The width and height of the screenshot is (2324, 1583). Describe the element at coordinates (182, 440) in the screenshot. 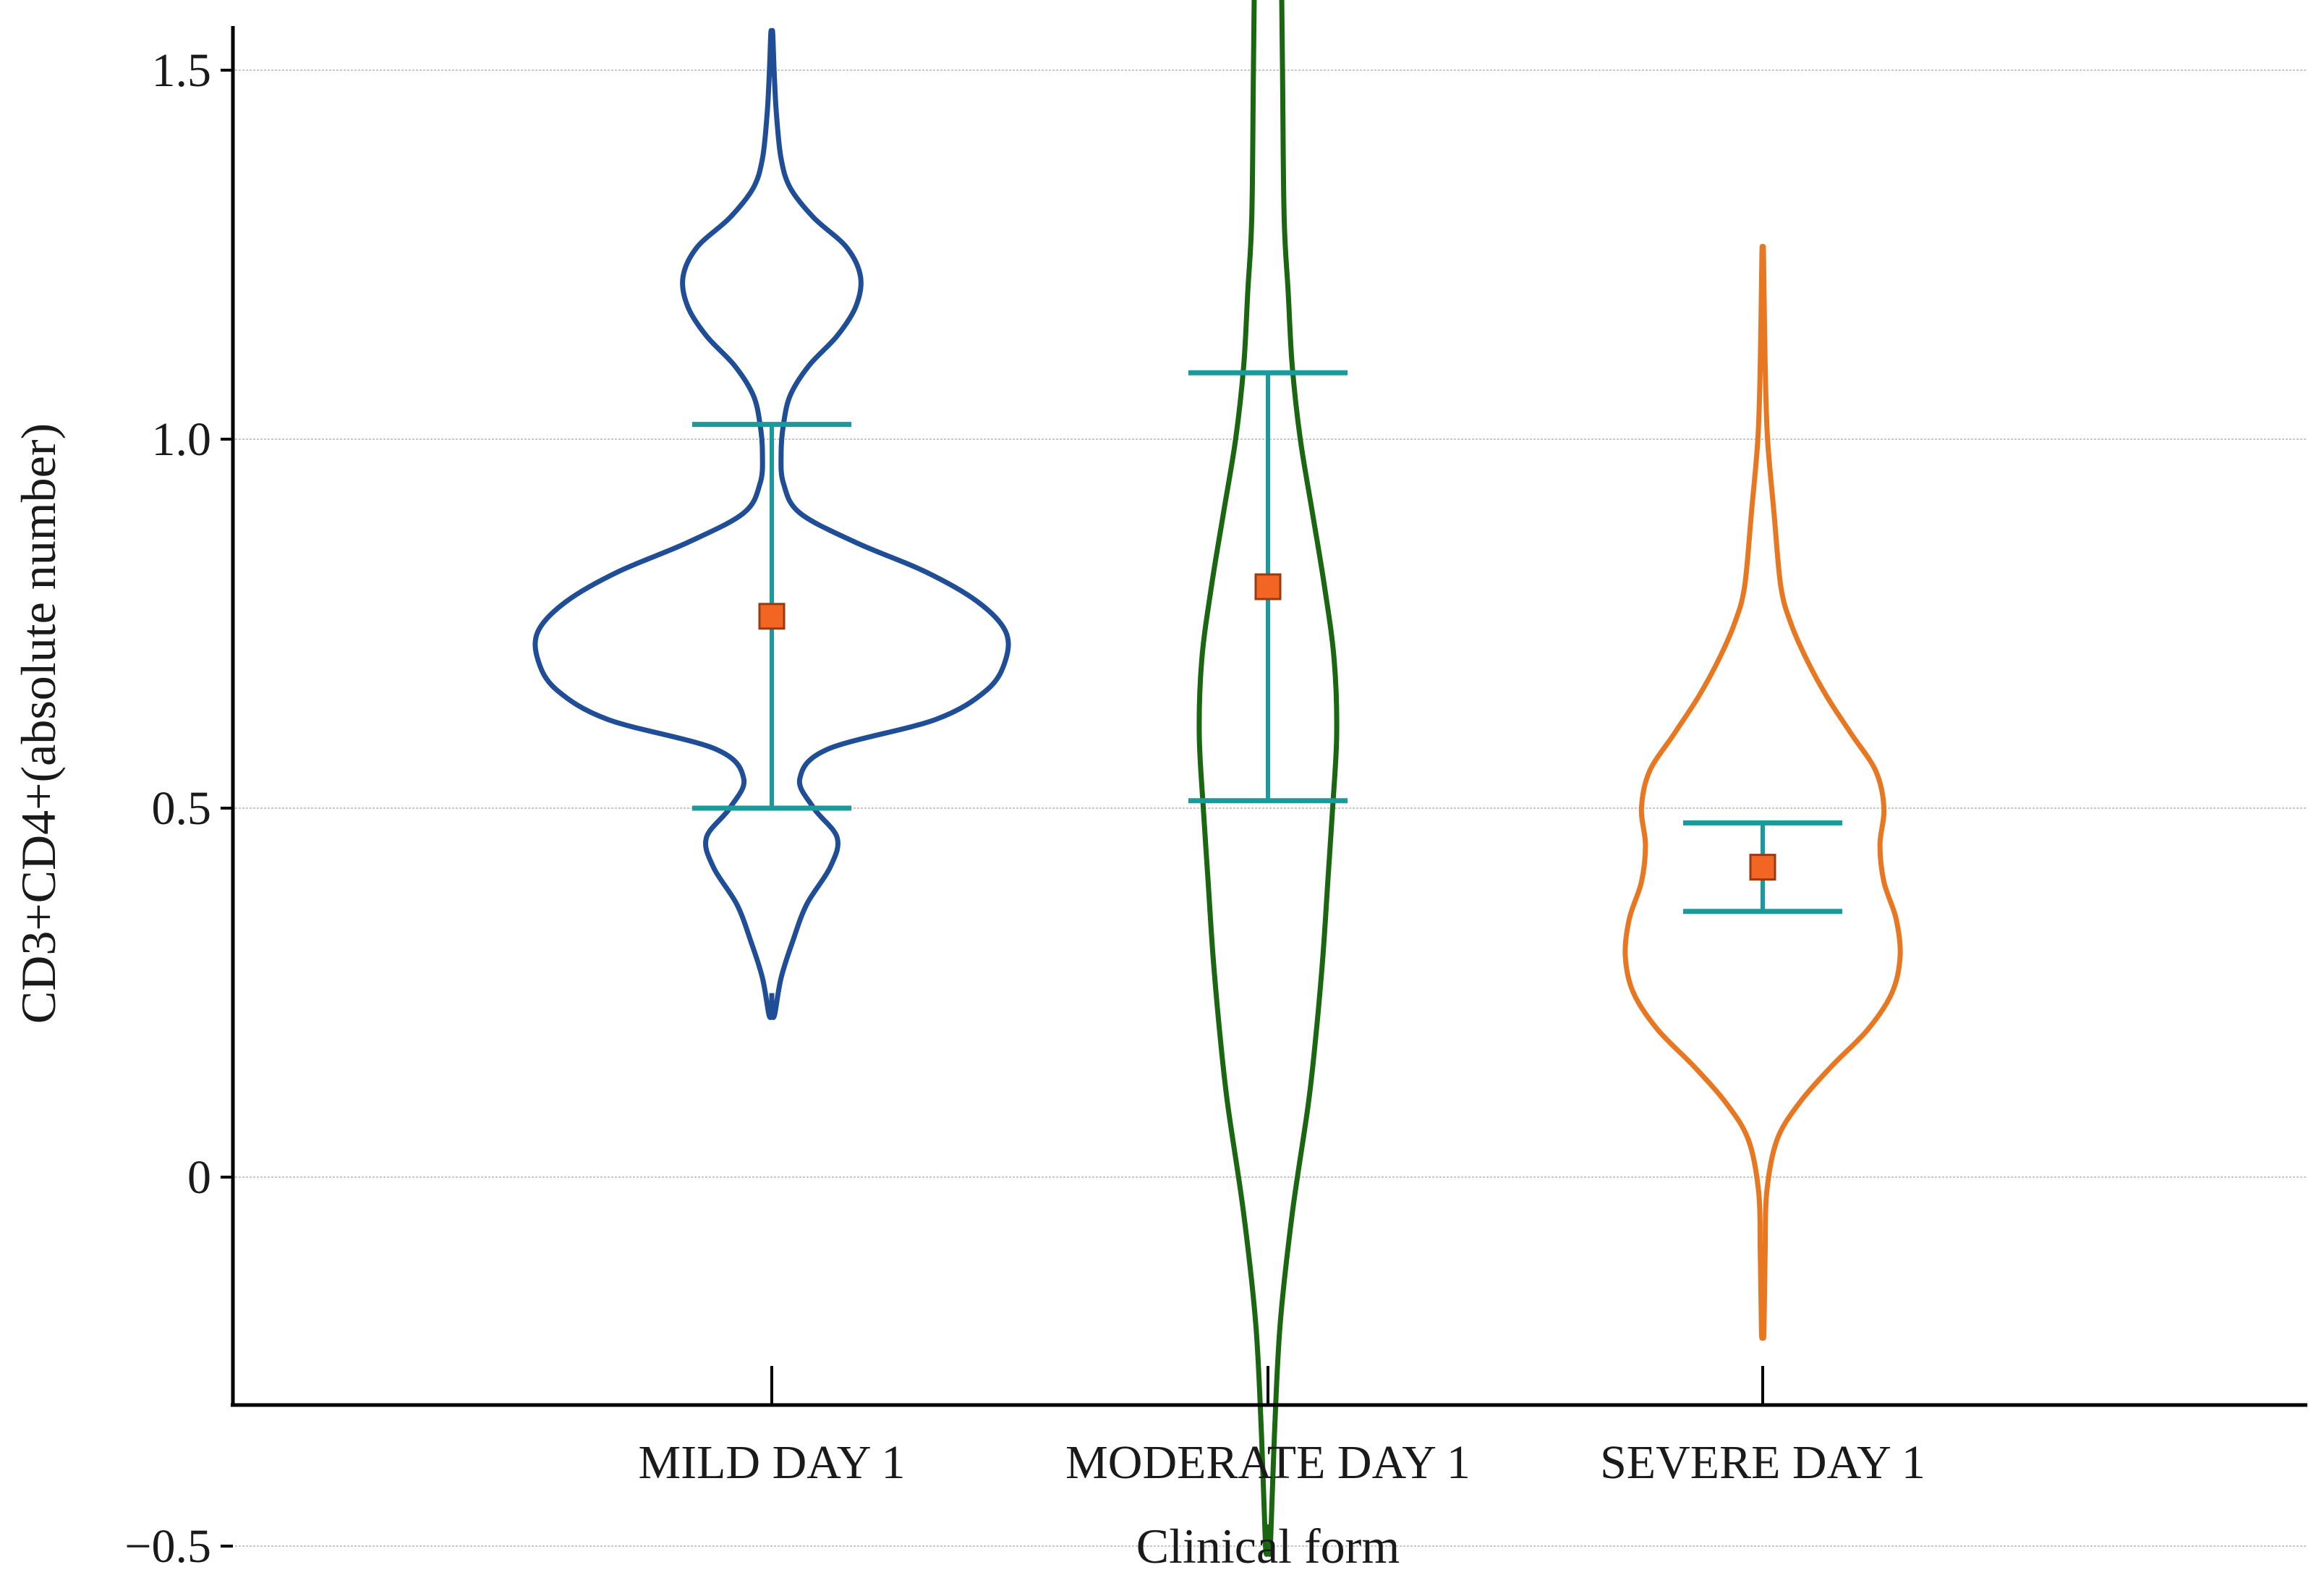

I see `y-tick-label: 1.0` at that location.